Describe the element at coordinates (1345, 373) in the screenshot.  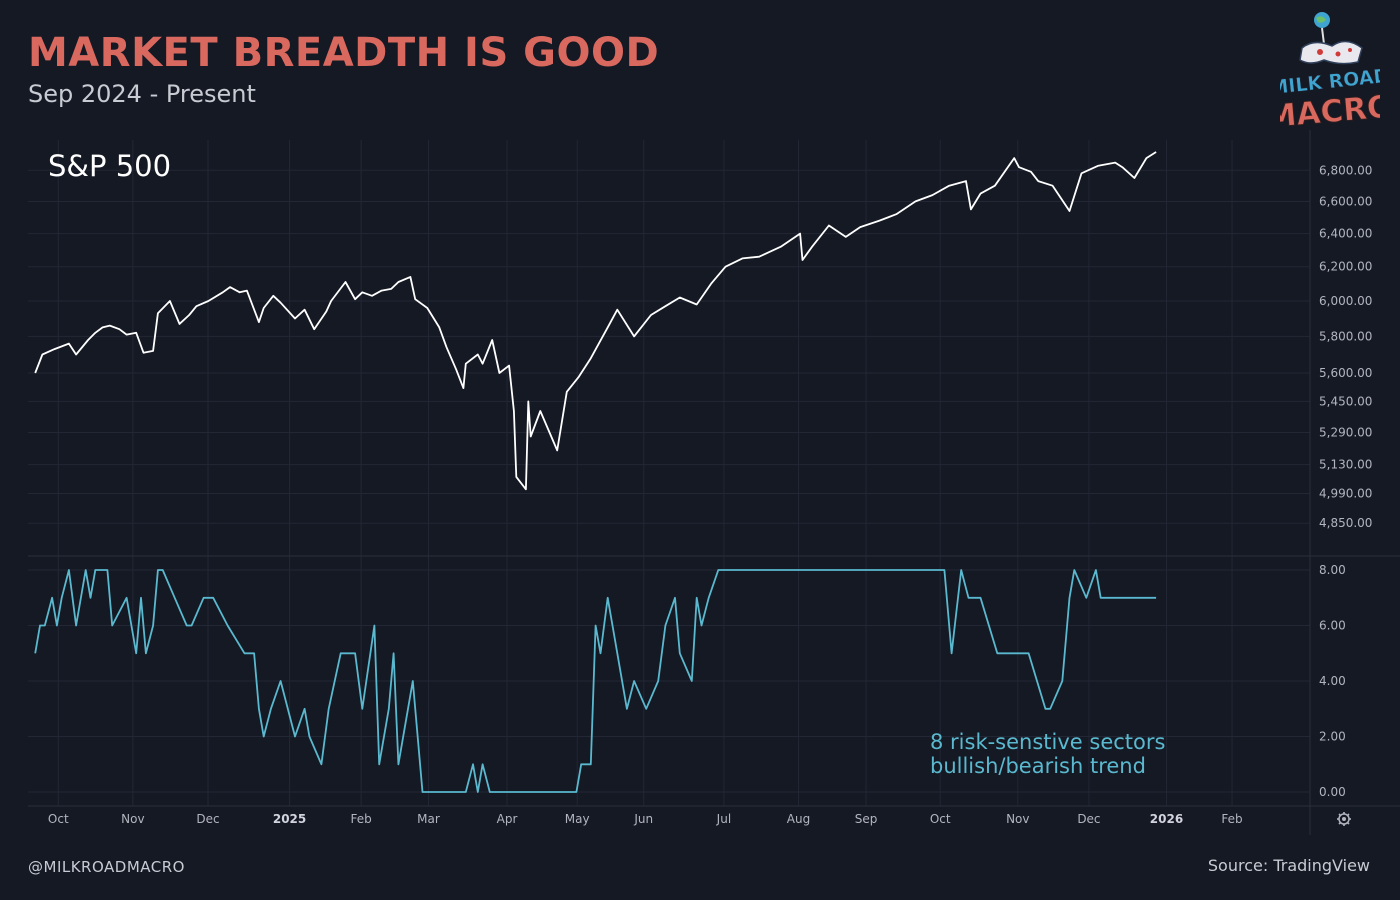
I see `price-y-tick-label: 5,600.00` at that location.